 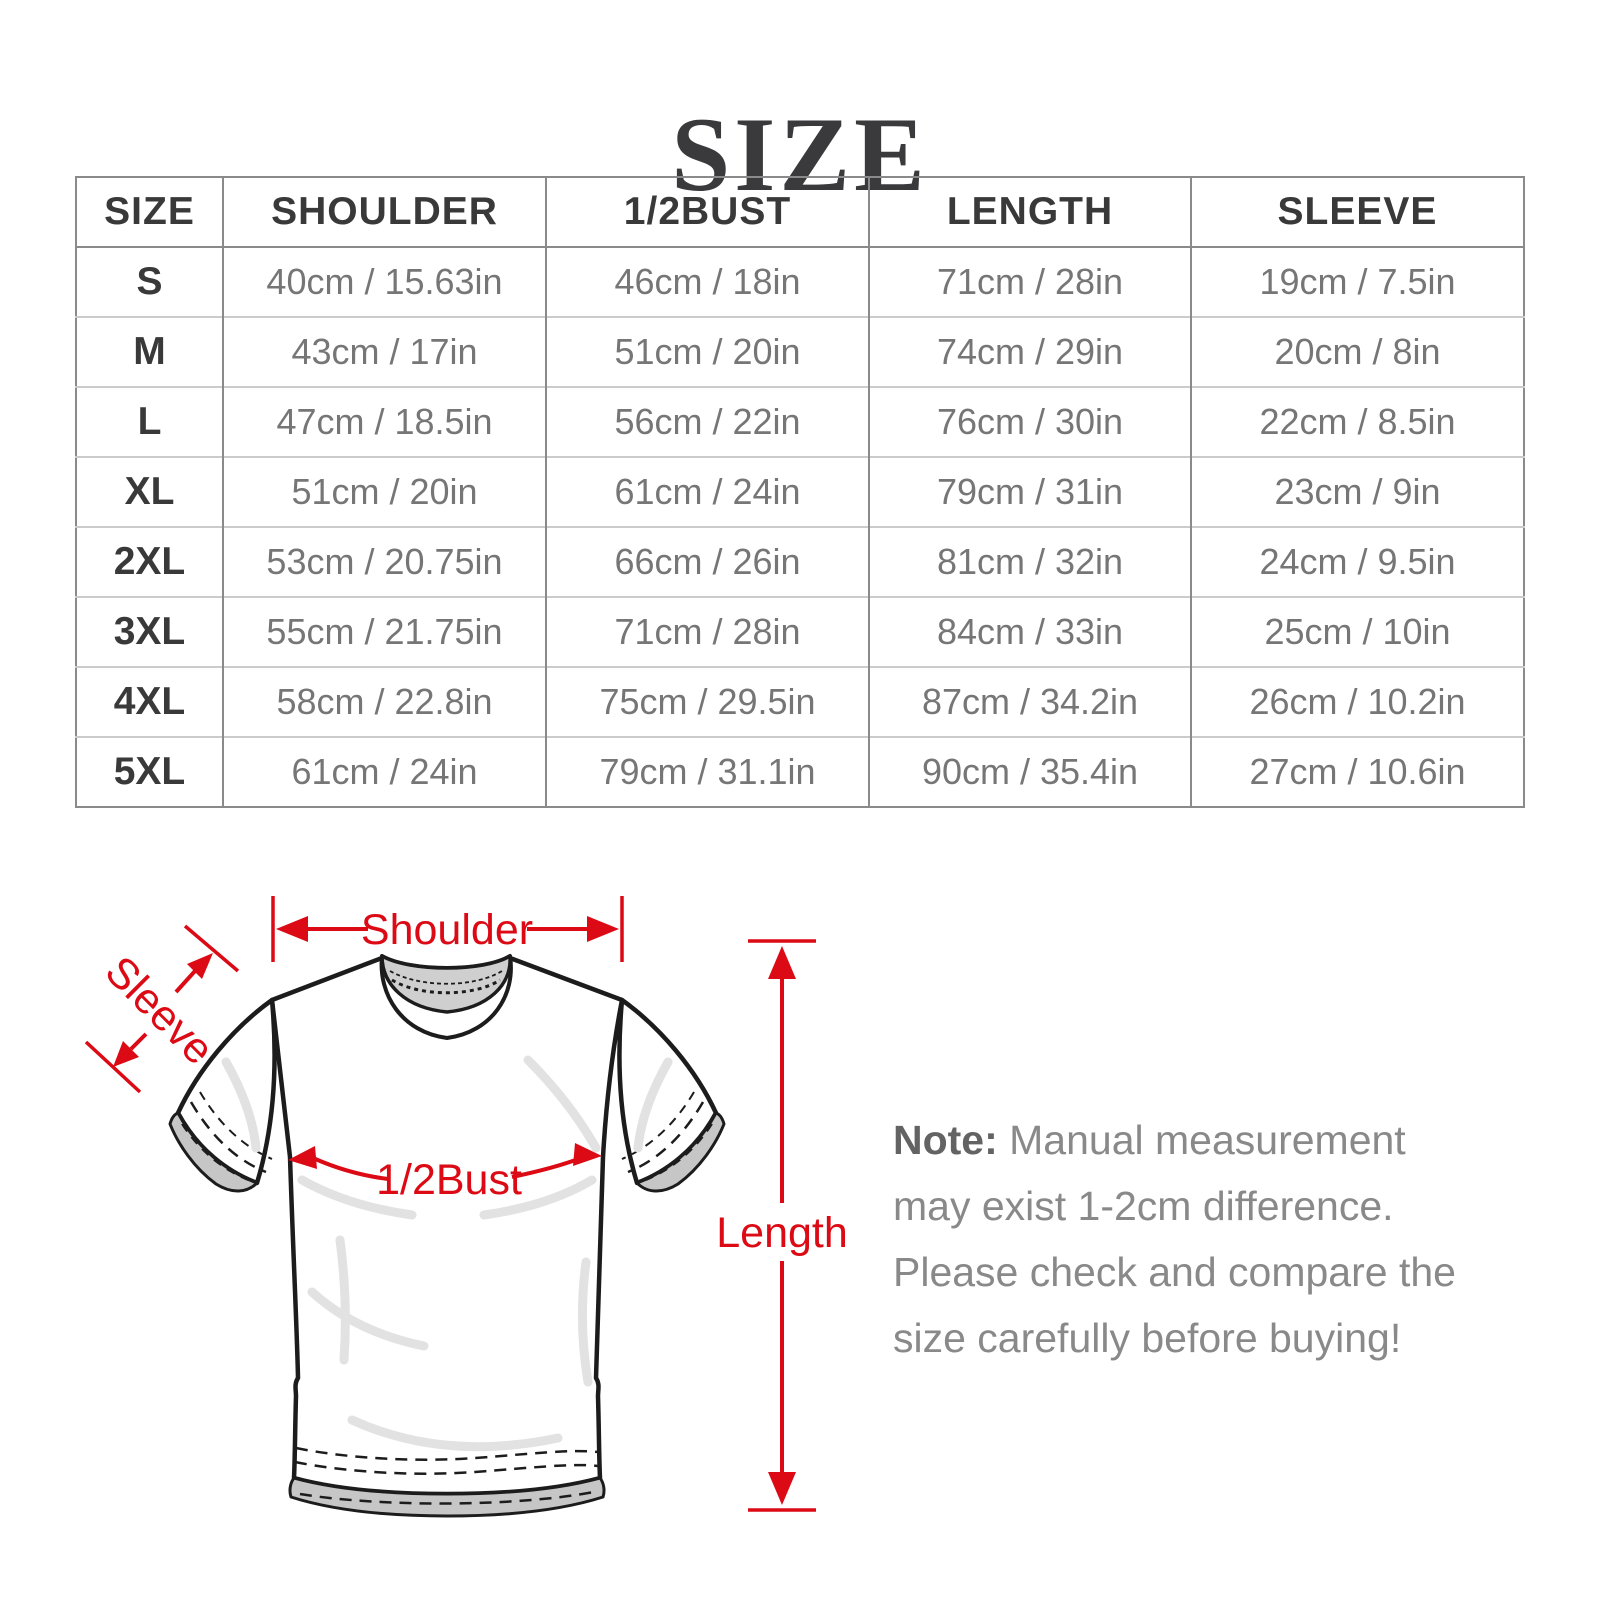 I want to click on size-label: L, so click(x=149, y=421).